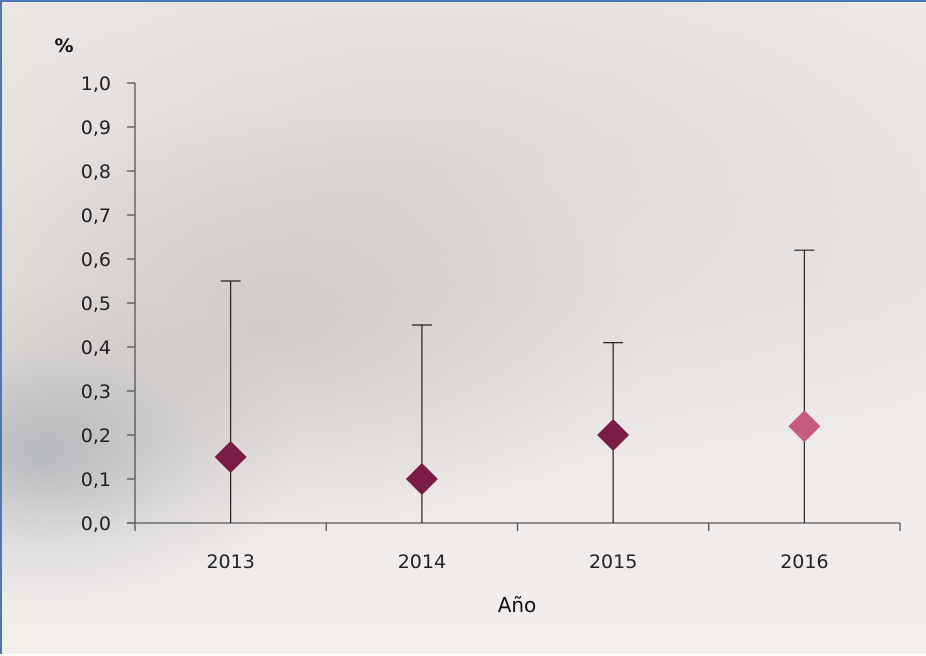  I want to click on y-tick-label: 0,3, so click(96, 392).